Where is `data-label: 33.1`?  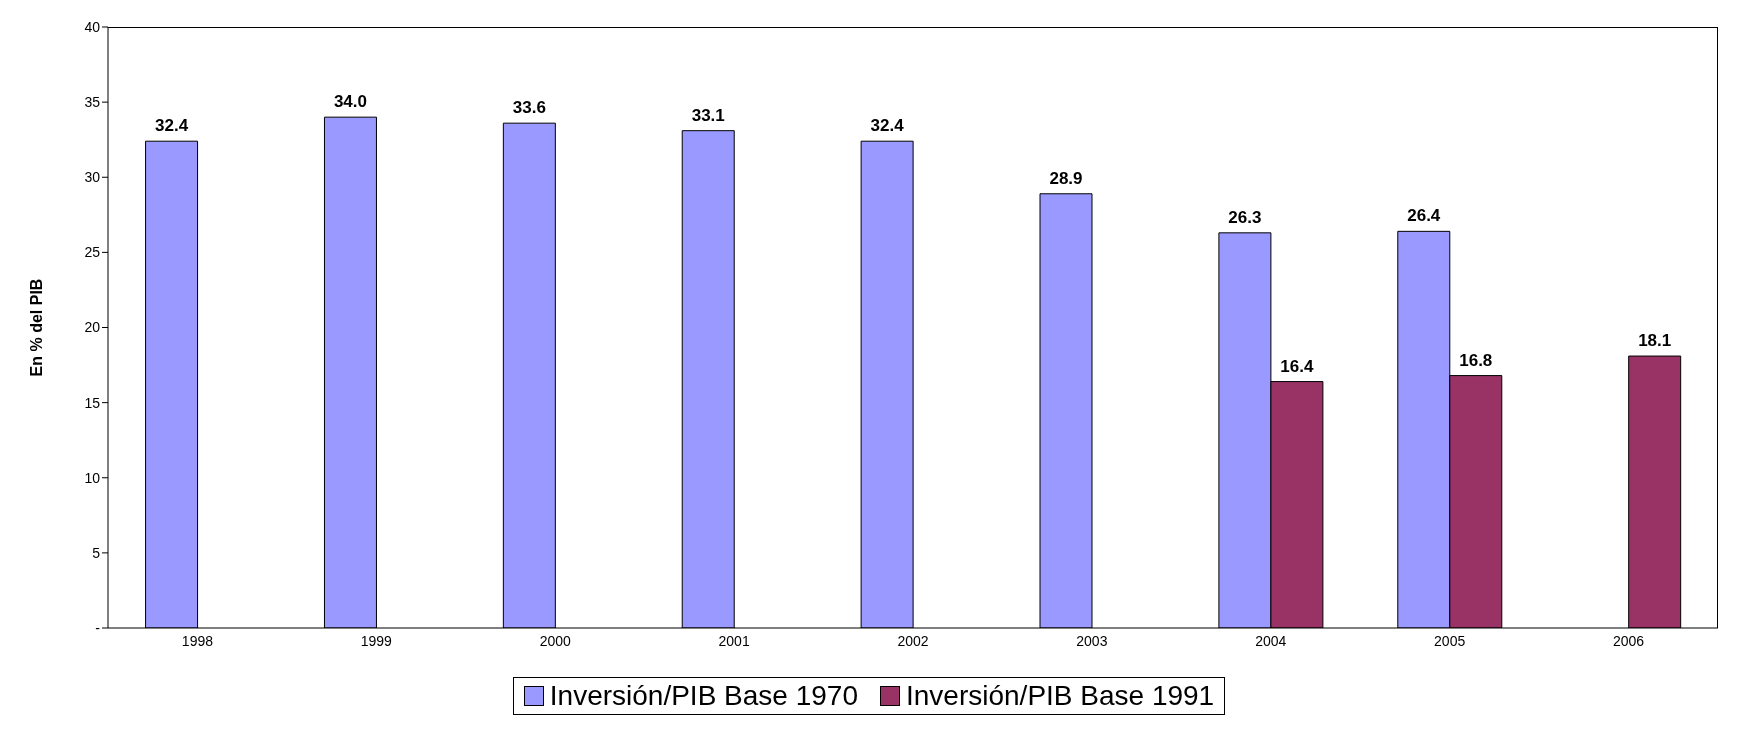
data-label: 33.1 is located at coordinates (708, 115).